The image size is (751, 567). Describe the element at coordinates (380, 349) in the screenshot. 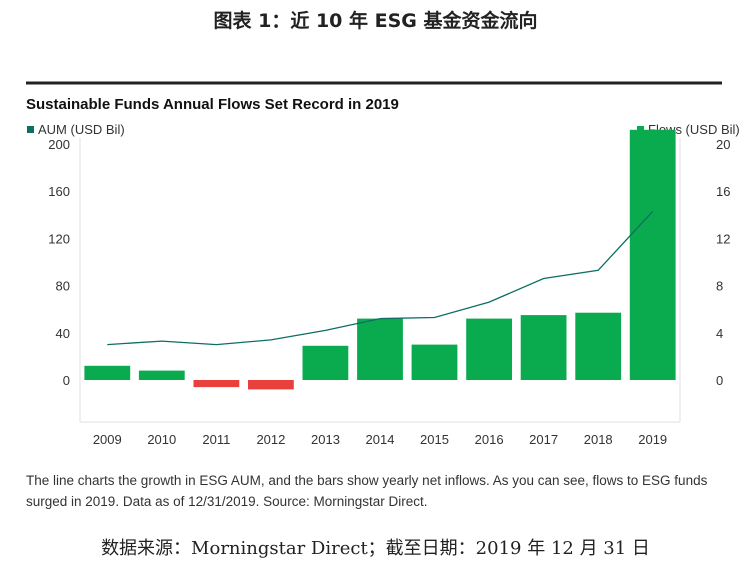

I see `flow-bar-2014` at that location.